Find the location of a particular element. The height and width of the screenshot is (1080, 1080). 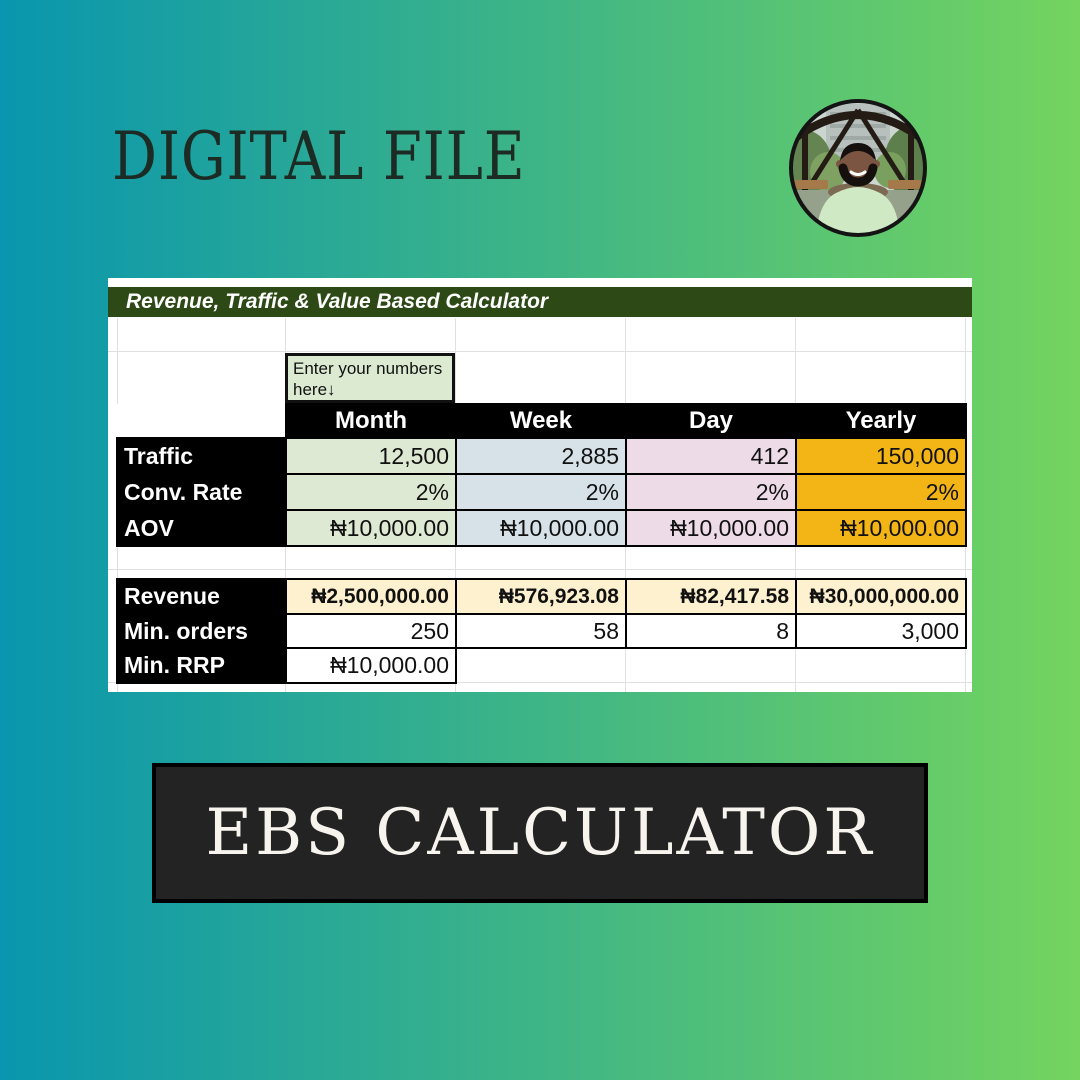

cell-aov-yearly: ₦10,000.00 is located at coordinates (881, 528).